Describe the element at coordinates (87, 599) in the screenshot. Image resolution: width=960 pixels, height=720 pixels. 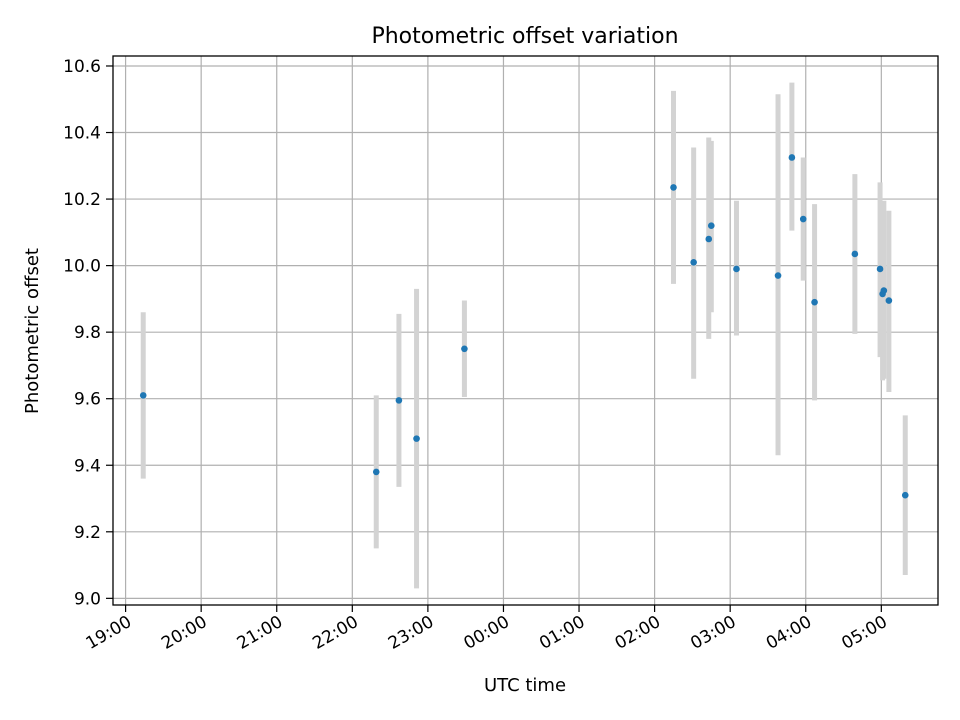
I see `y-tick-label: 9.0` at that location.